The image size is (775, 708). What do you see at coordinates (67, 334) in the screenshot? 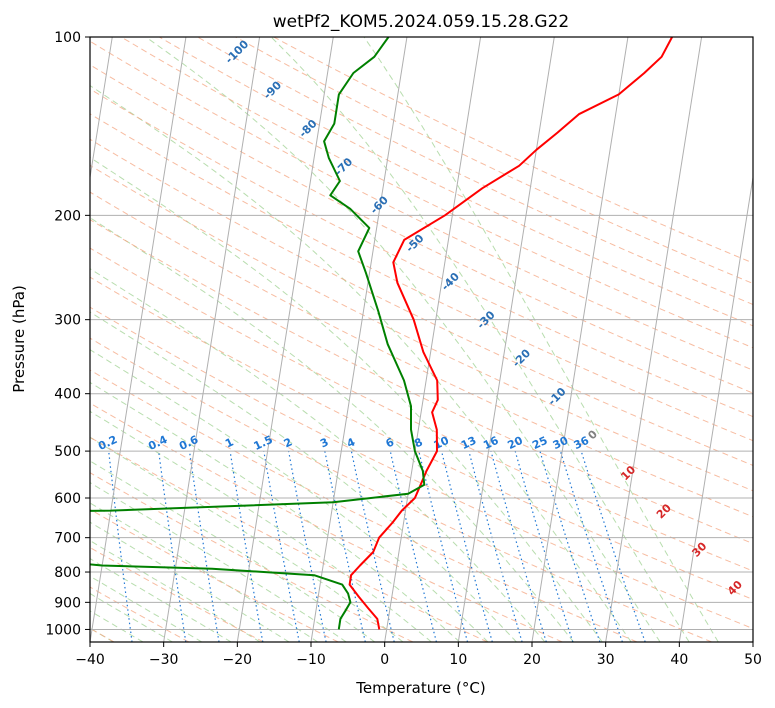
I see `y-axis-ticks: 100 200 300 400 500 600 700 800 900 1000` at bounding box center [67, 334].